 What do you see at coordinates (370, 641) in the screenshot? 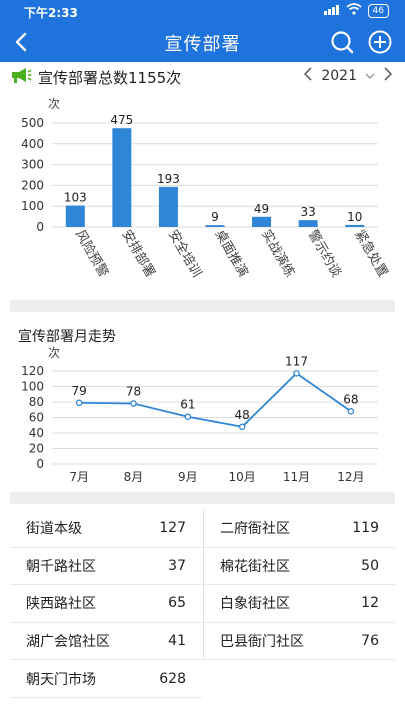
I see `community-count: 76` at bounding box center [370, 641].